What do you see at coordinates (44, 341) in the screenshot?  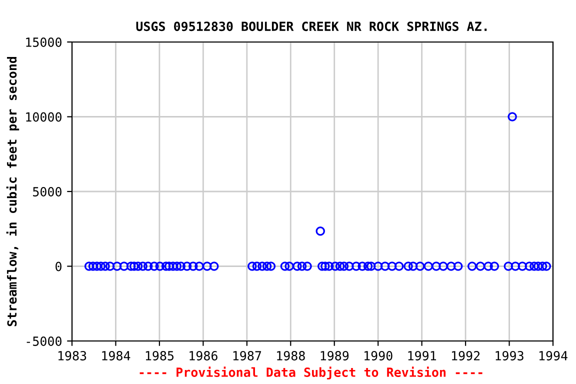 I see `y-tick-label: -5000` at bounding box center [44, 341].